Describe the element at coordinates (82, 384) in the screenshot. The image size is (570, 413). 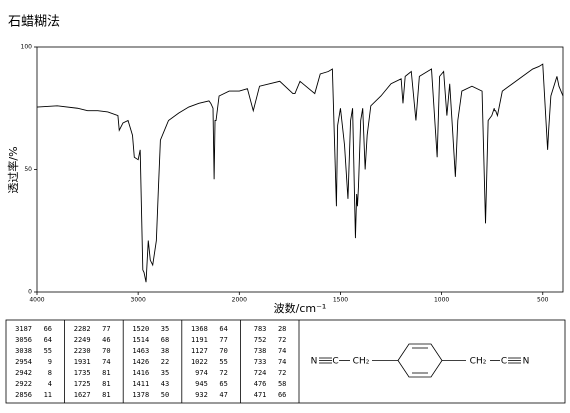
I see `wavenumber-cell: 1725` at that location.